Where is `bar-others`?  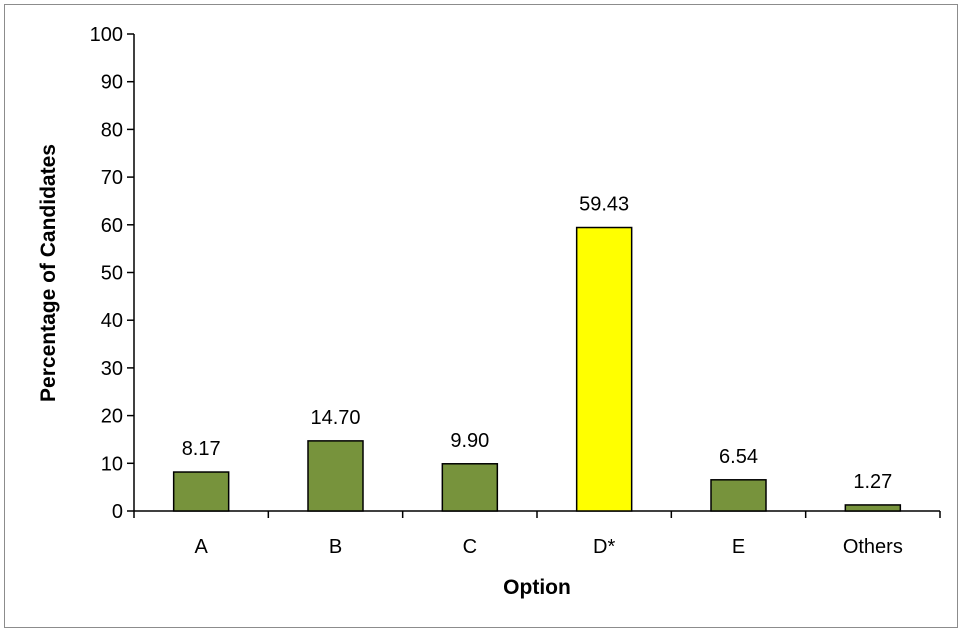 bar-others is located at coordinates (873, 508).